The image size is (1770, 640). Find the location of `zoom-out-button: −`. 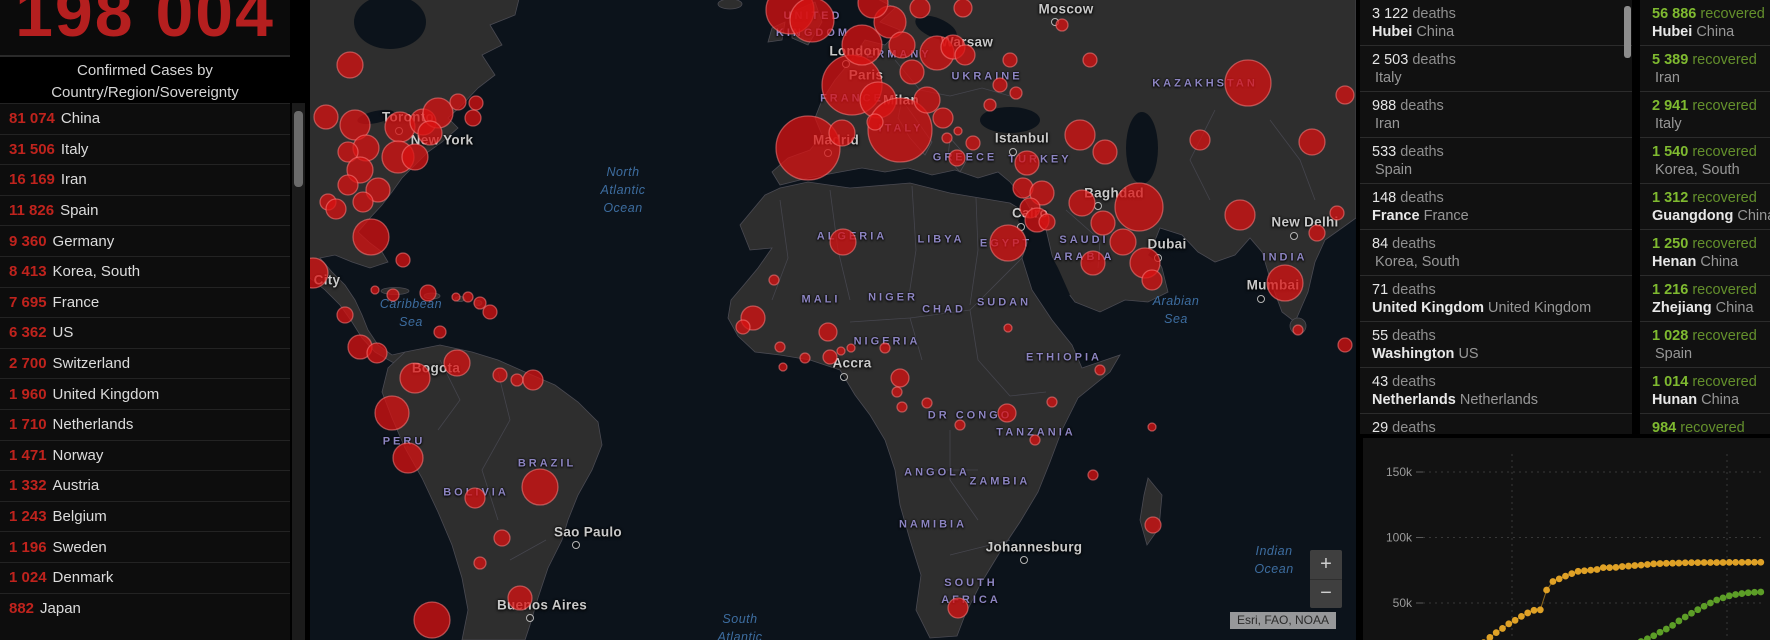

zoom-out-button: − is located at coordinates (1326, 593).